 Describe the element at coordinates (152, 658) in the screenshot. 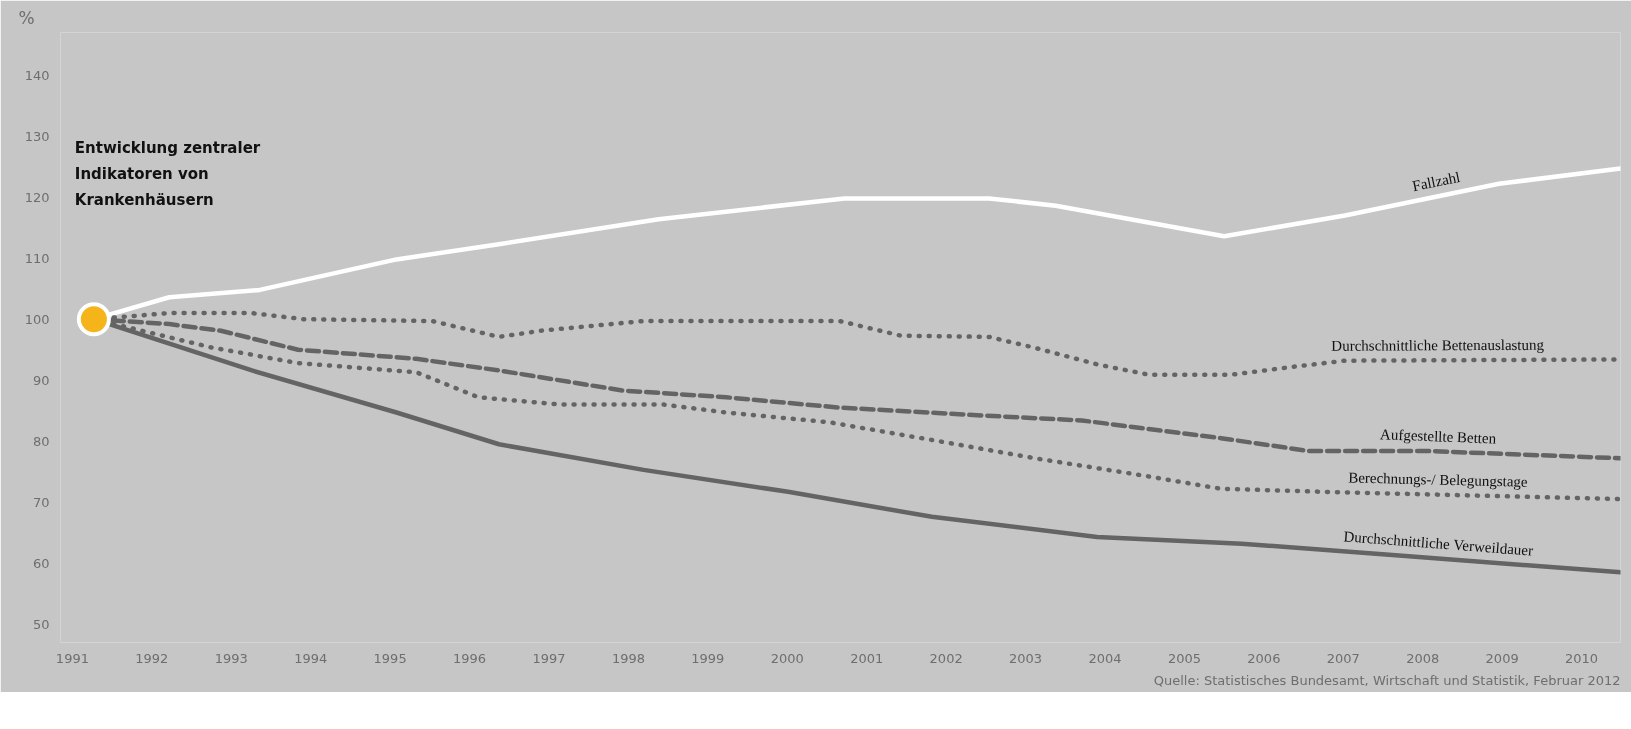

I see `x-tick-label: 1992` at that location.